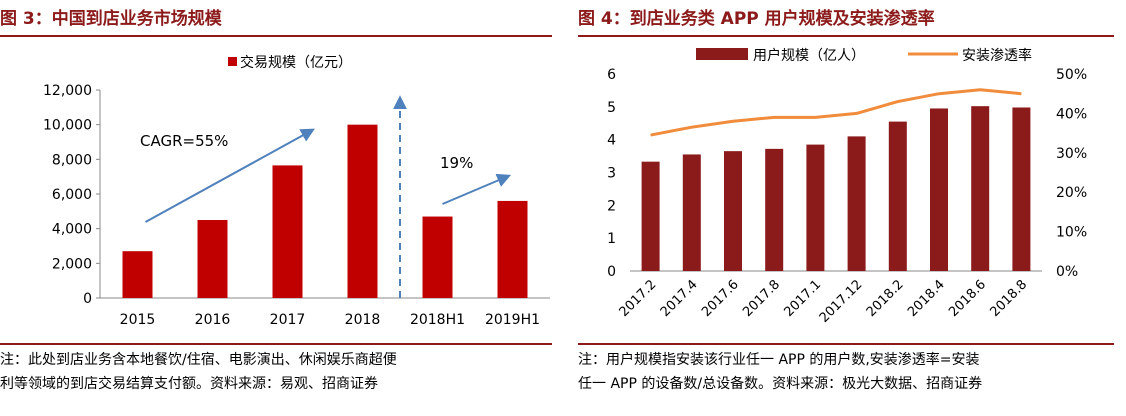 The width and height of the screenshot is (1126, 416). Describe the element at coordinates (456, 163) in the screenshot. I see `growth-19-annotation: 19%` at that location.